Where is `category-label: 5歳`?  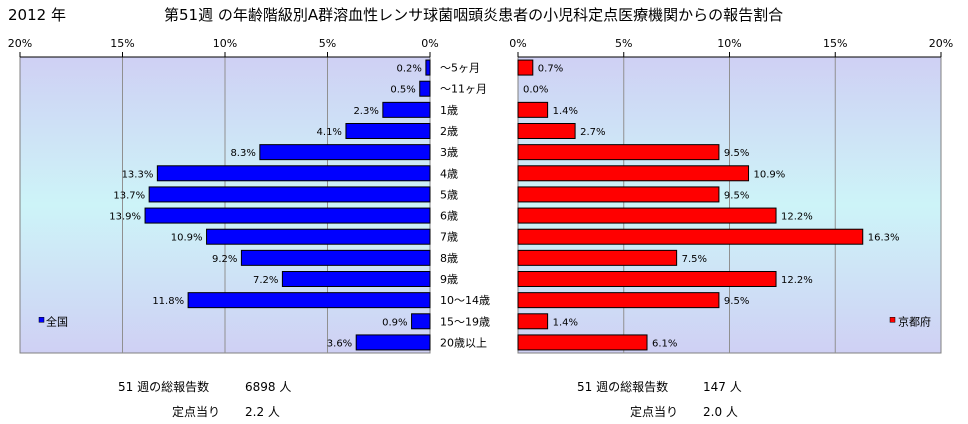 category-label: 5歳 is located at coordinates (449, 194).